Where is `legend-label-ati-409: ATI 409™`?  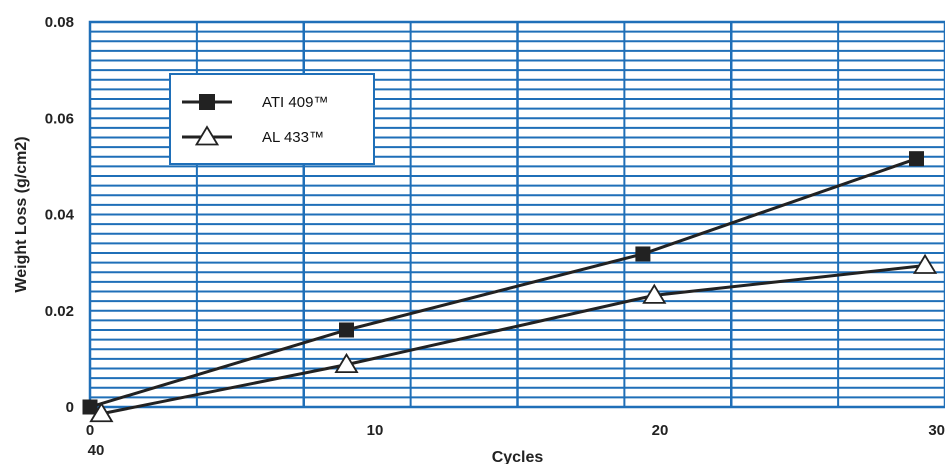 legend-label-ati-409: ATI 409™ is located at coordinates (295, 102).